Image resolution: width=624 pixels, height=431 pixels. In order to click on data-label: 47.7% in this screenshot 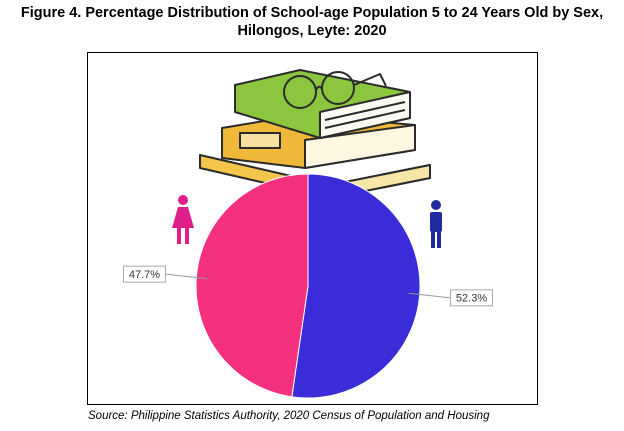, I will do `click(144, 275)`.